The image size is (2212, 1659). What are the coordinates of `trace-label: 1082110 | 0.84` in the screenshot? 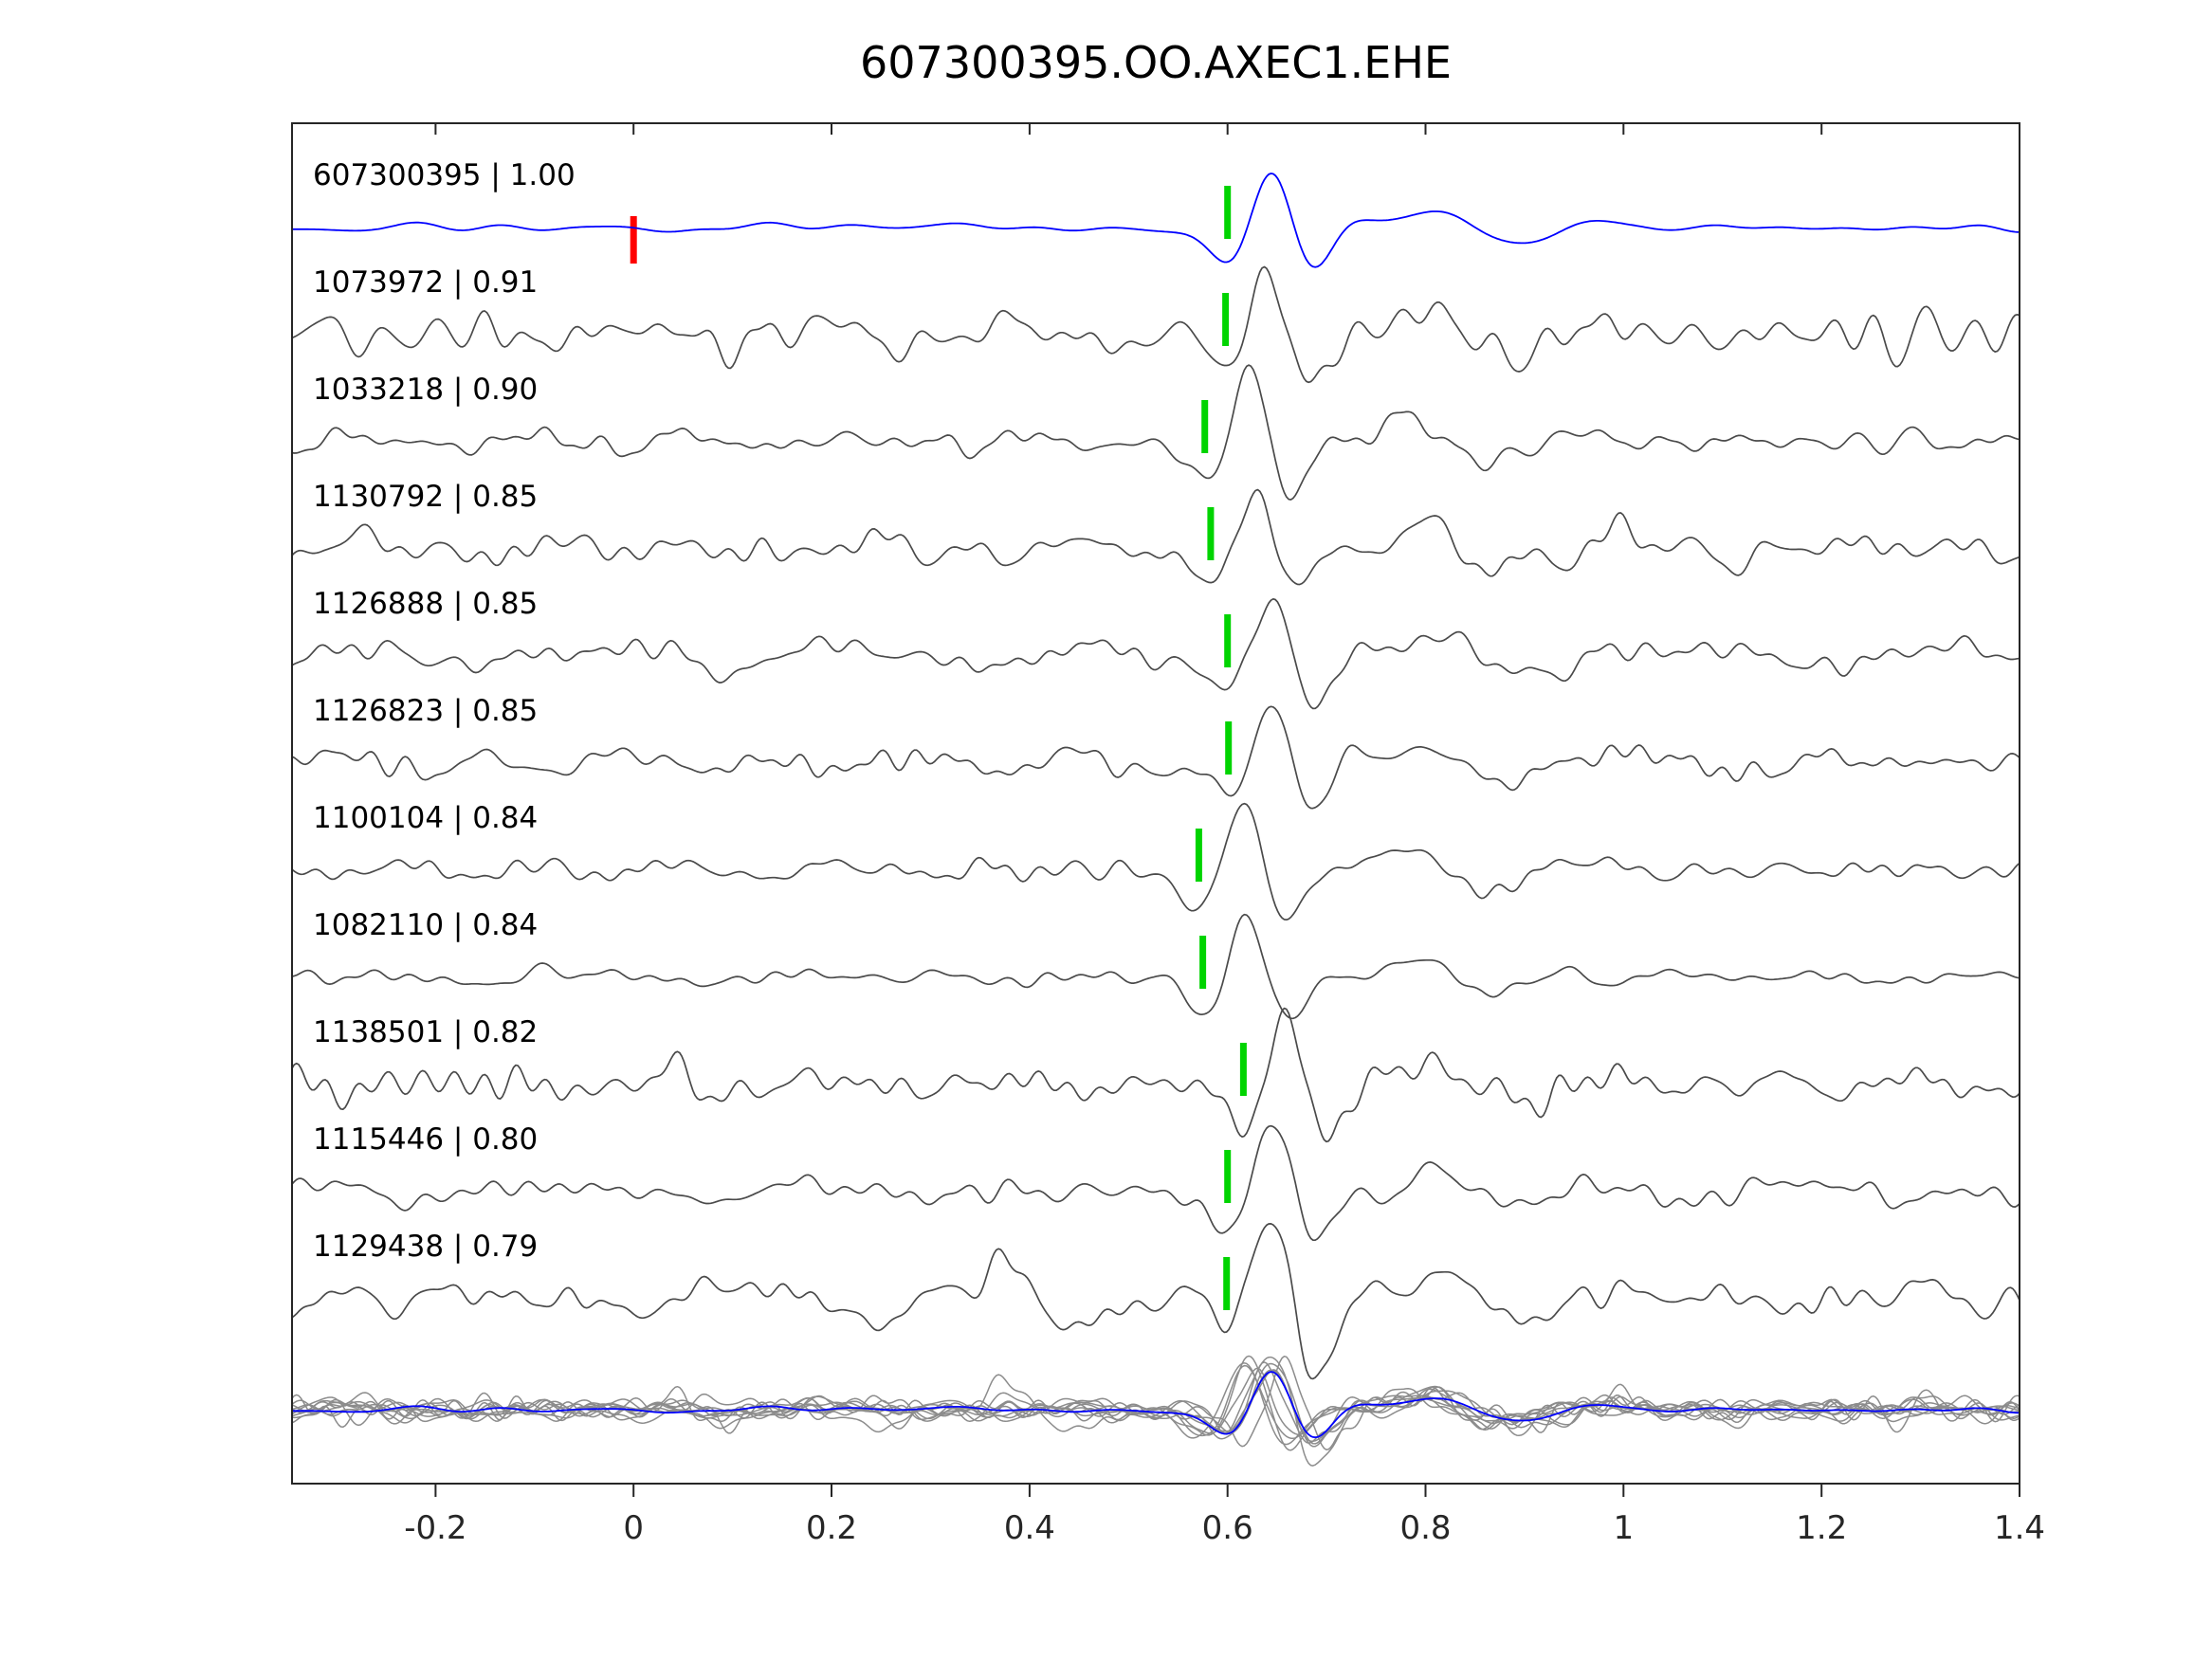 It's located at (425, 925).